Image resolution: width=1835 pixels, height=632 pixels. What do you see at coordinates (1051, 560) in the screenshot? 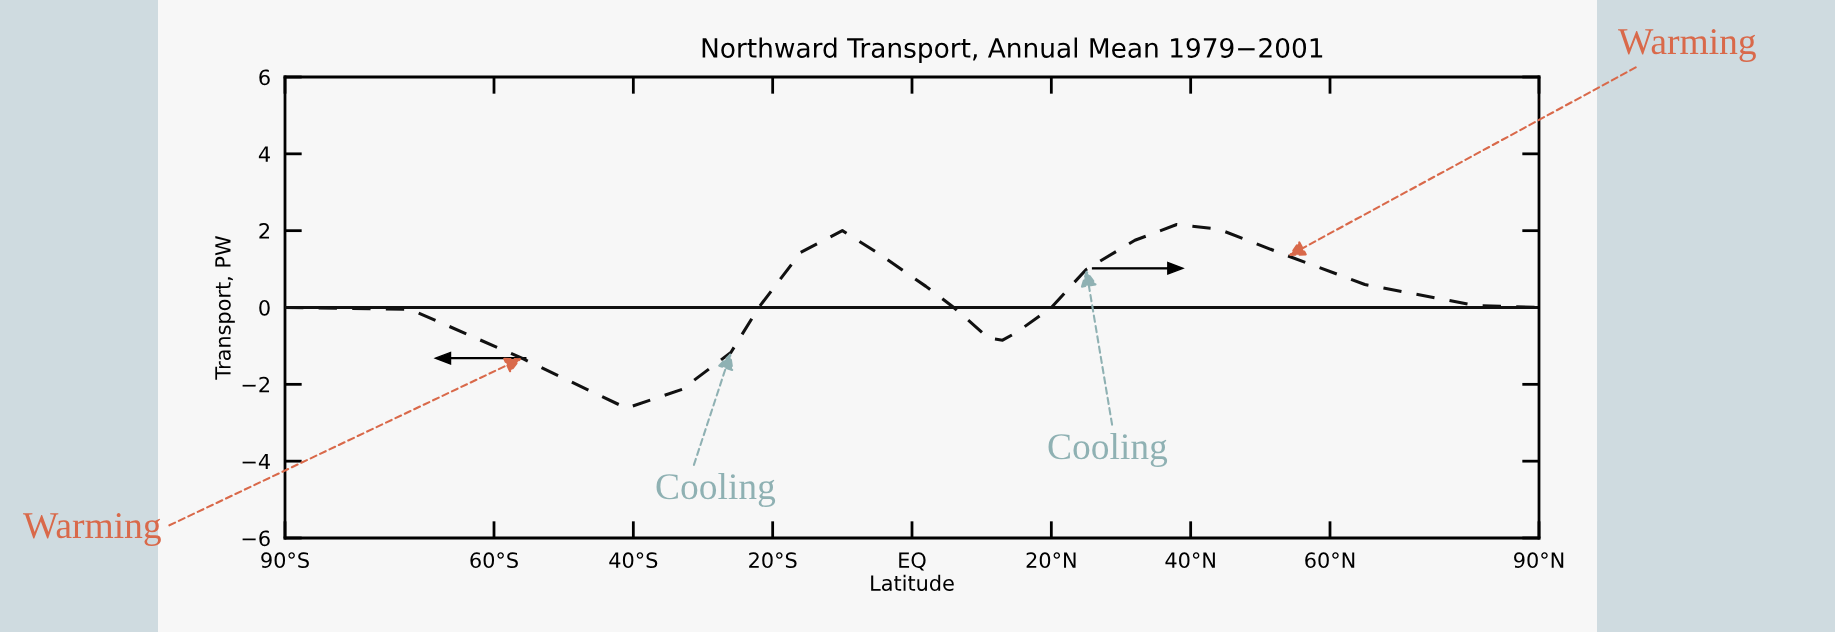
I see `x-tick-label: 20°N` at bounding box center [1051, 560].